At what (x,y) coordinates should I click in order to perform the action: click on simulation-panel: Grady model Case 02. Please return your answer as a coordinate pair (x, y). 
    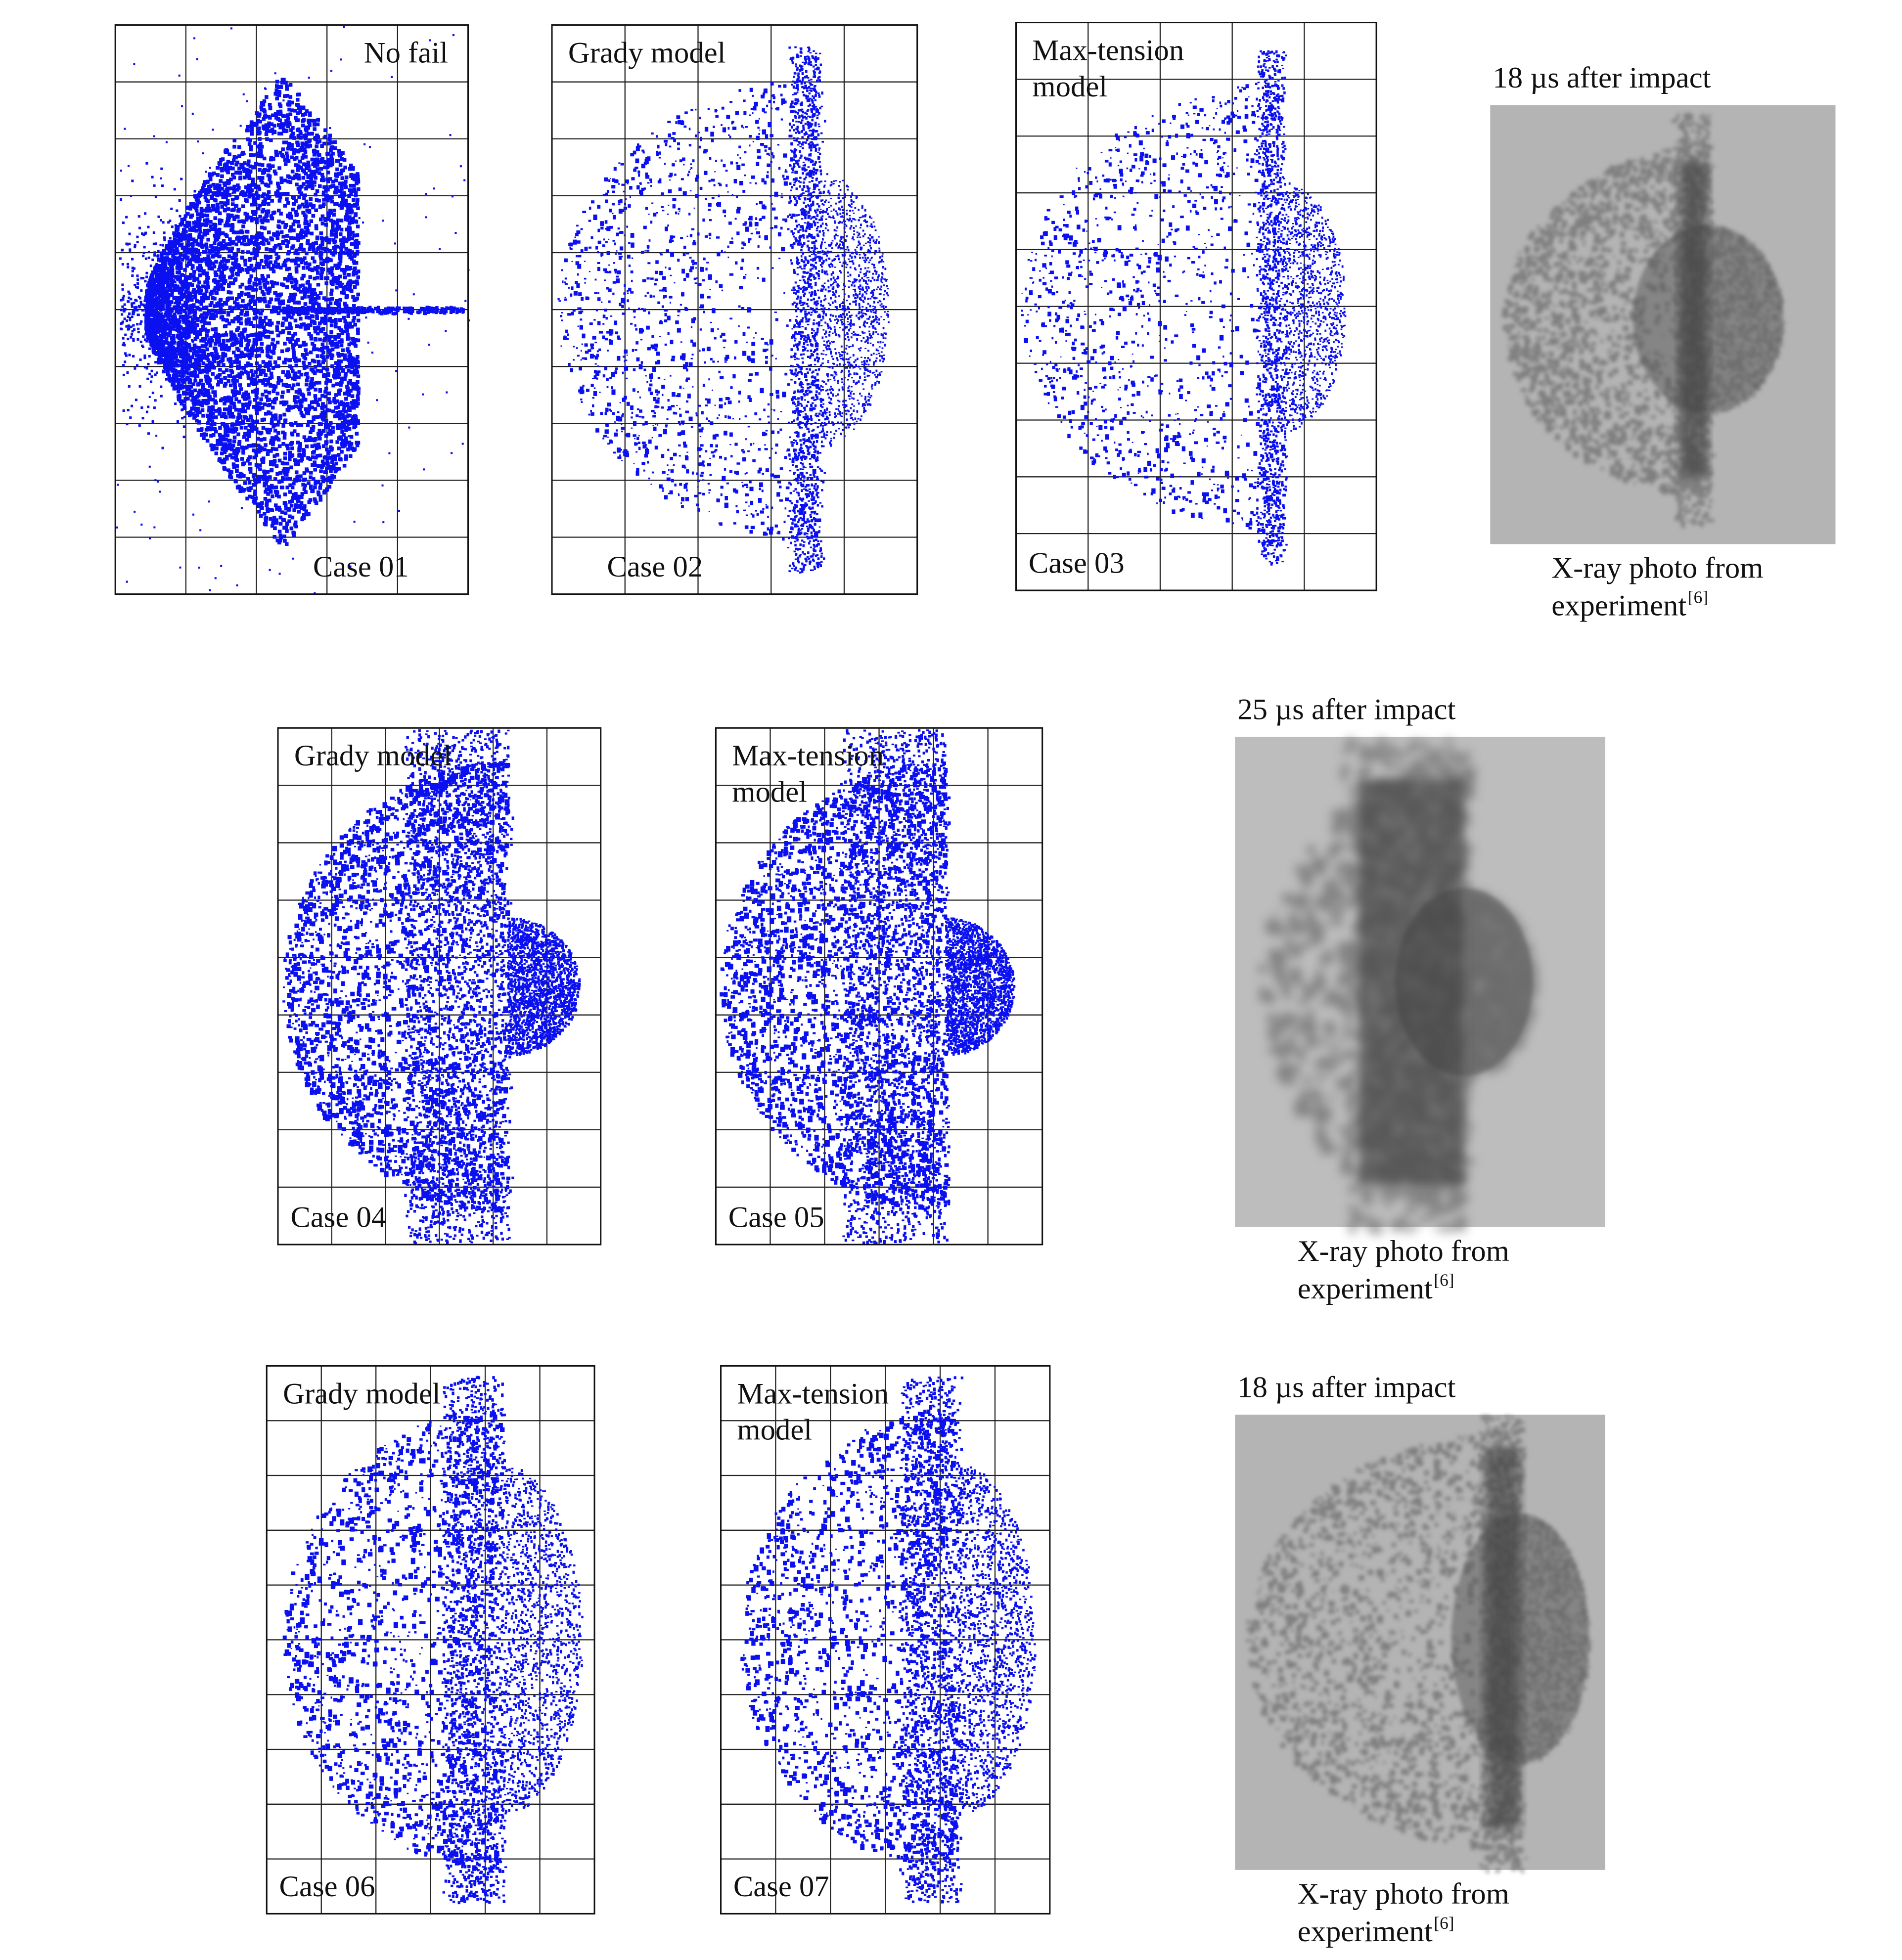
    Looking at the image, I should click on (734, 309).